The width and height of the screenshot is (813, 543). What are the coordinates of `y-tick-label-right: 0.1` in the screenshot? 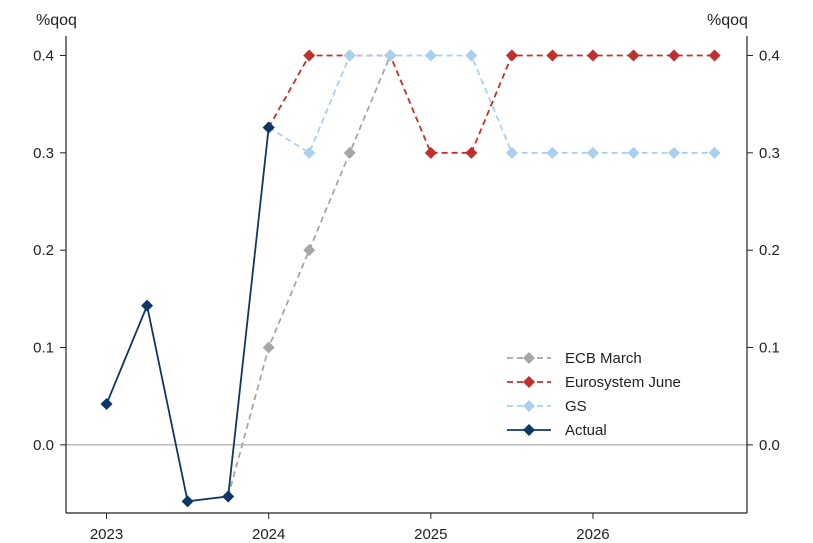 It's located at (769, 348).